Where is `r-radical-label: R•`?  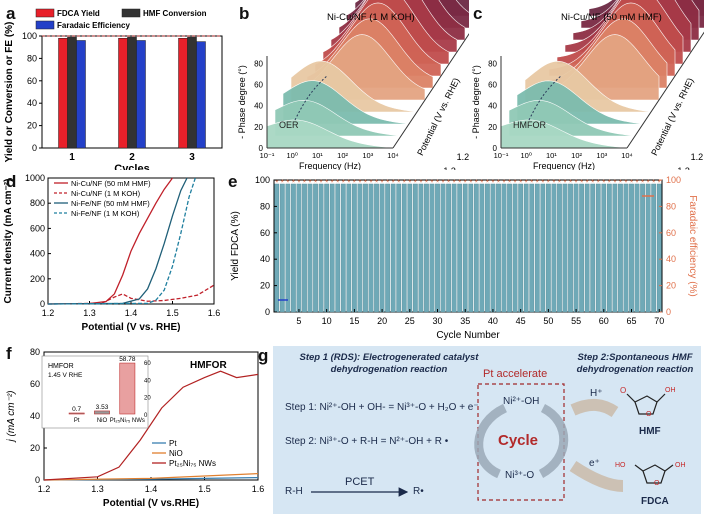
r-radical-label: R• is located at coordinates (418, 491).